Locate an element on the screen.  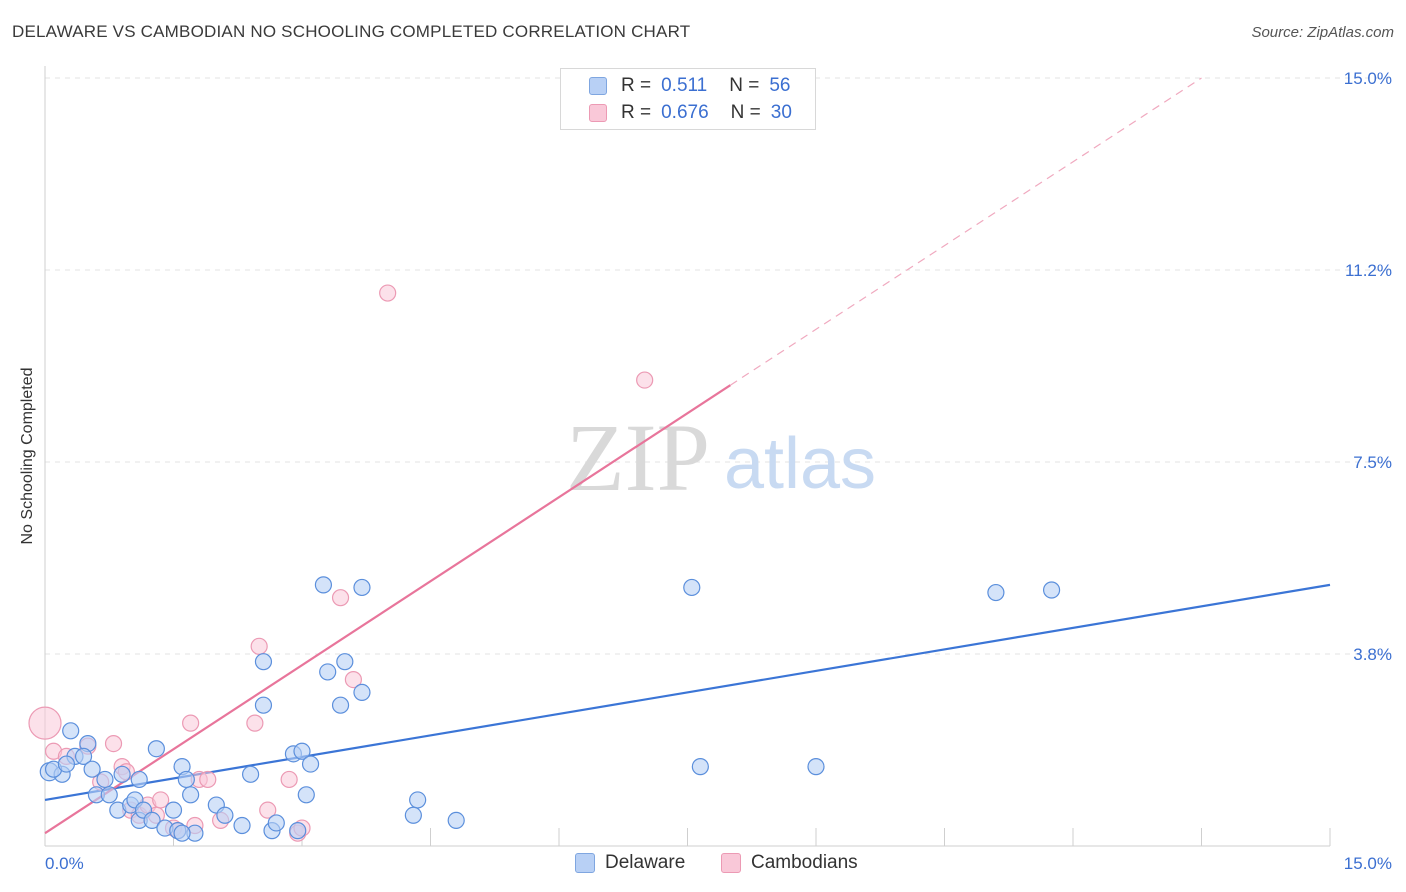
y-tick-label: 15.0% is located at coordinates (1368, 78).